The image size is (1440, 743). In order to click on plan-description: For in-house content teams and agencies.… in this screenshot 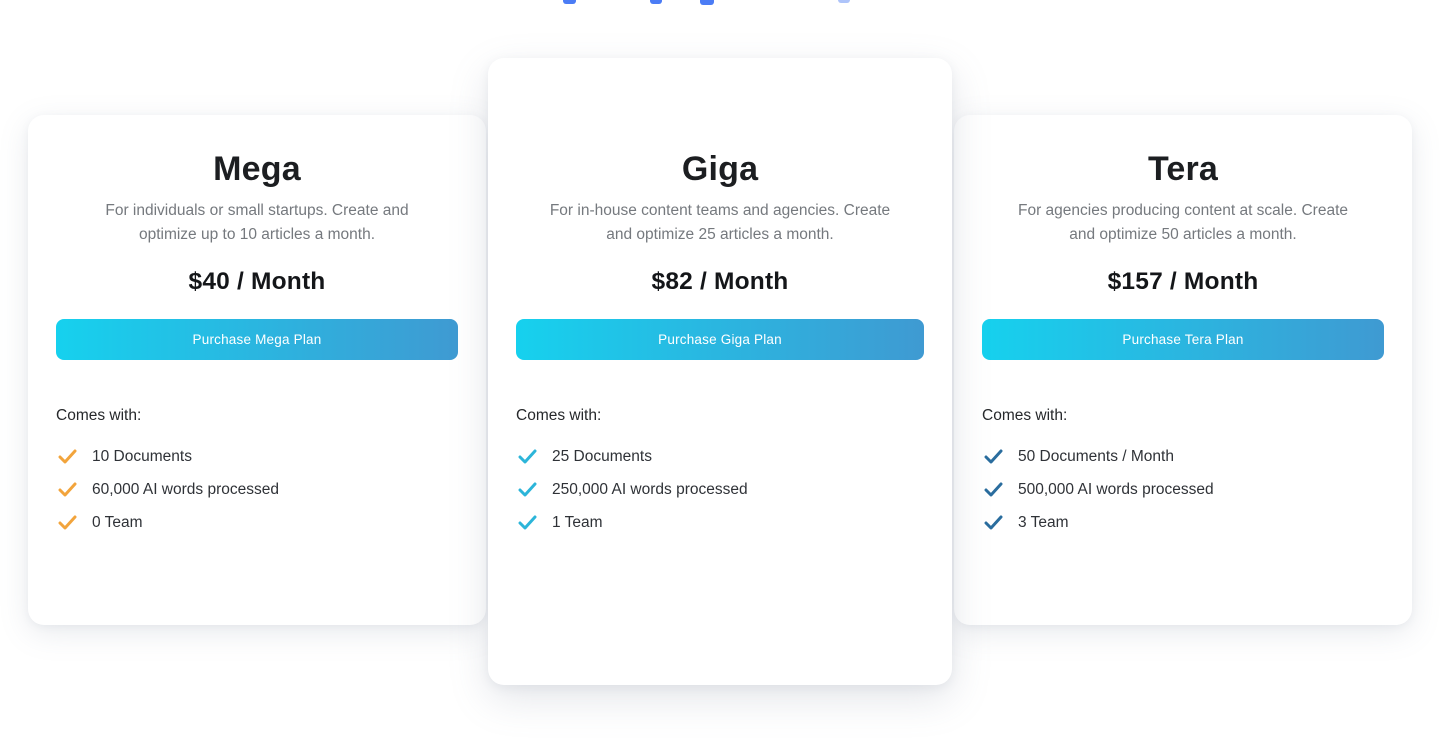, I will do `click(720, 222)`.